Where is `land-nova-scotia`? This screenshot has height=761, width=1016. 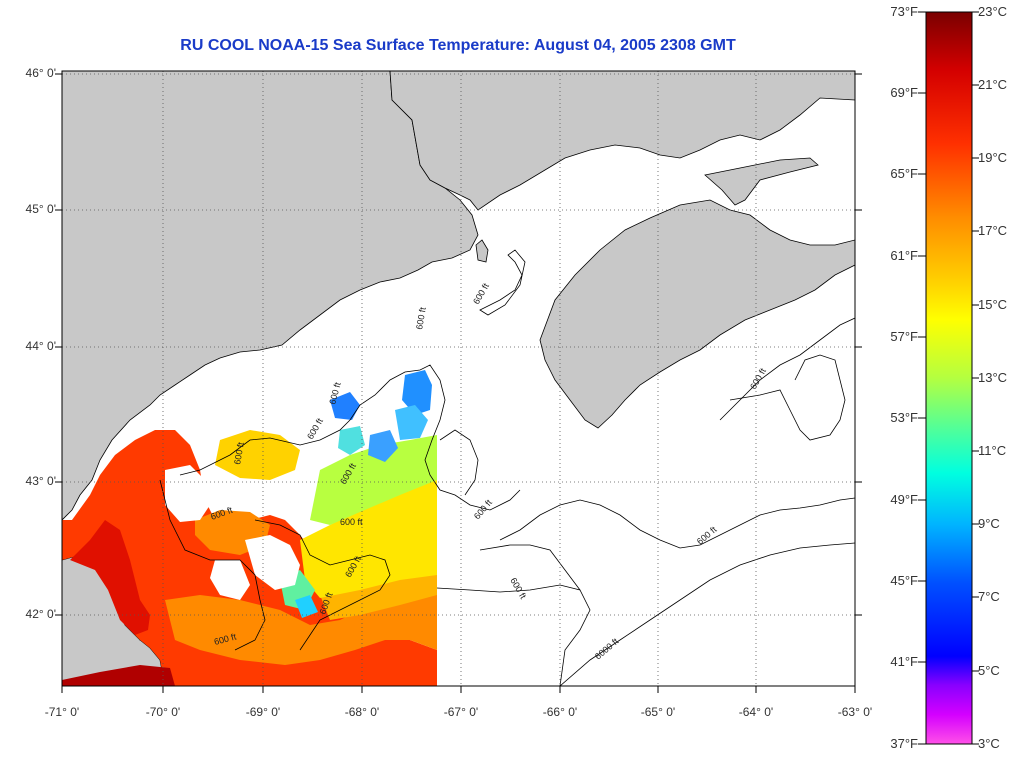 land-nova-scotia is located at coordinates (697, 314).